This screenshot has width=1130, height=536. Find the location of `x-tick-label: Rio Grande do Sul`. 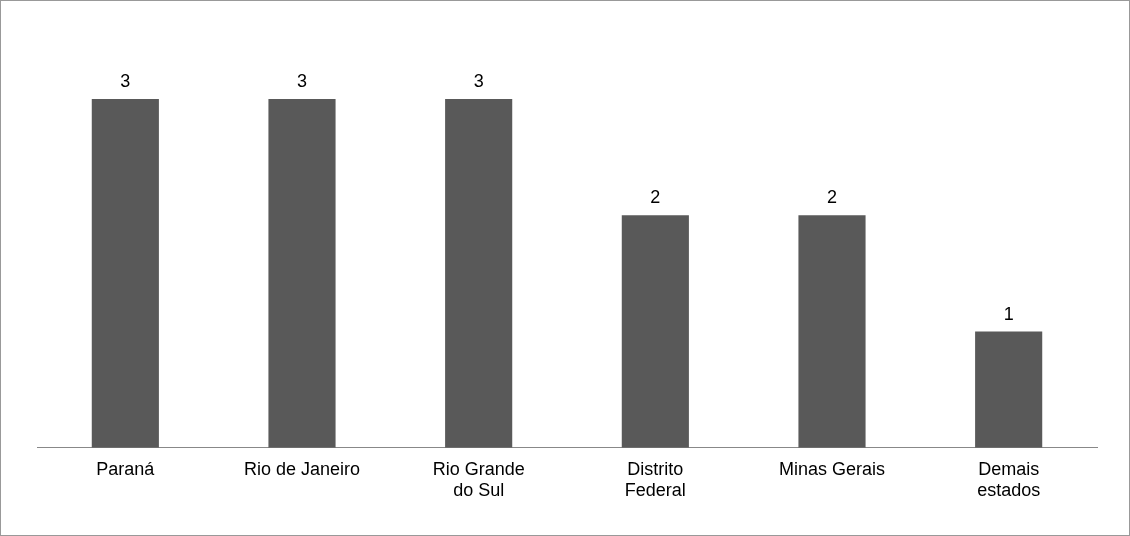

x-tick-label: Rio Grande do Sul is located at coordinates (478, 479).